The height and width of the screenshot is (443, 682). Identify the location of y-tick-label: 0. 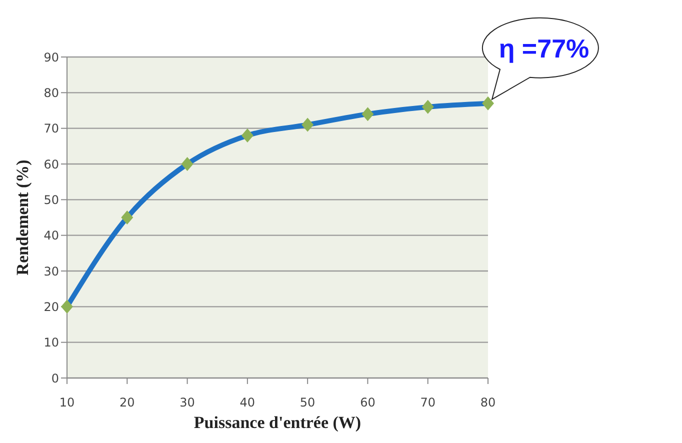
(55, 378).